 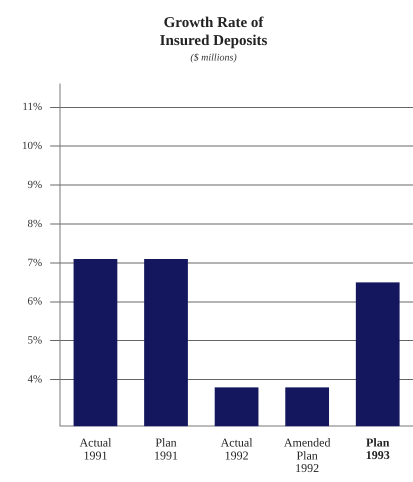 I want to click on y-tick-label: 7%, so click(x=34, y=262).